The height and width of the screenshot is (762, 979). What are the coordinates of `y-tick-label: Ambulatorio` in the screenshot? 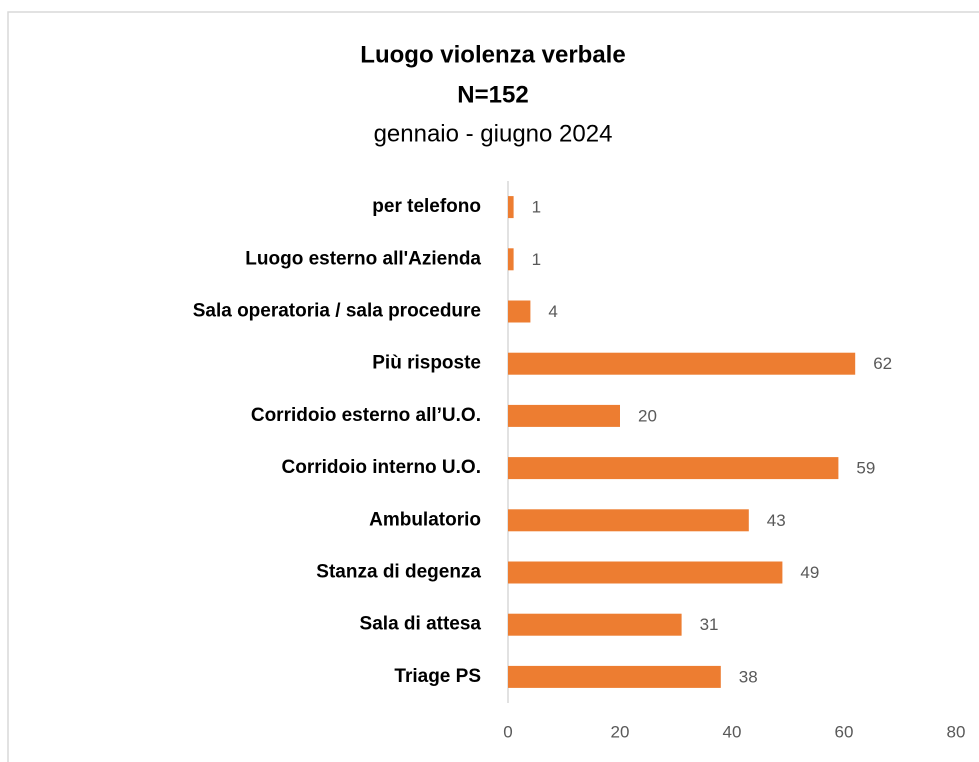 It's located at (425, 519).